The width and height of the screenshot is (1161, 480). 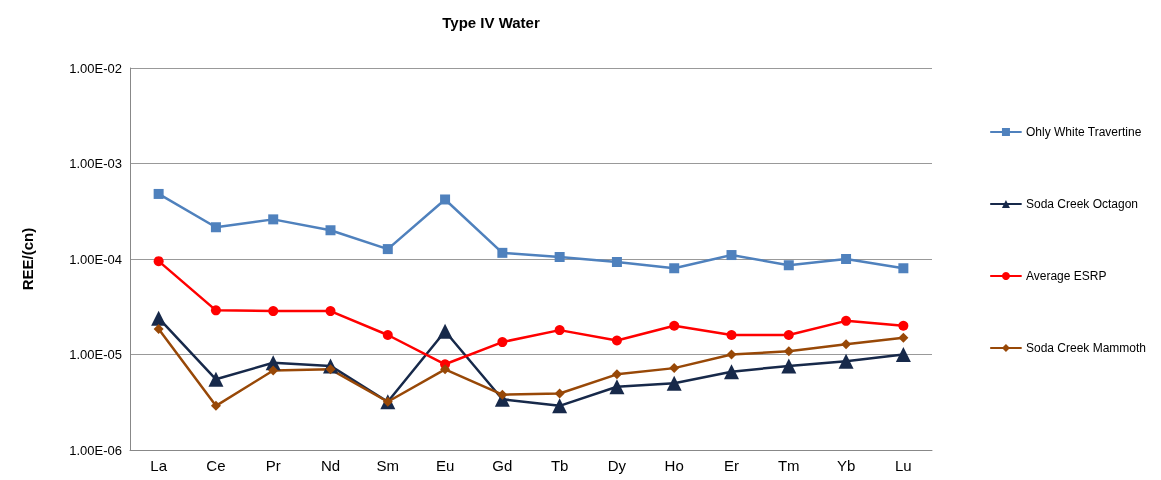 I want to click on x-tick-label: Gd, so click(x=502, y=465).